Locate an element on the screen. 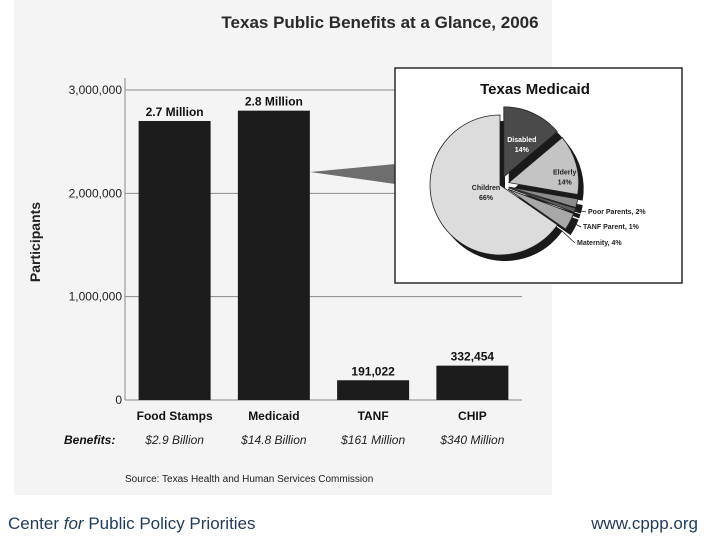 This screenshot has height=540, width=720. pie-slice-label: TANF Parent, 1% is located at coordinates (611, 227).